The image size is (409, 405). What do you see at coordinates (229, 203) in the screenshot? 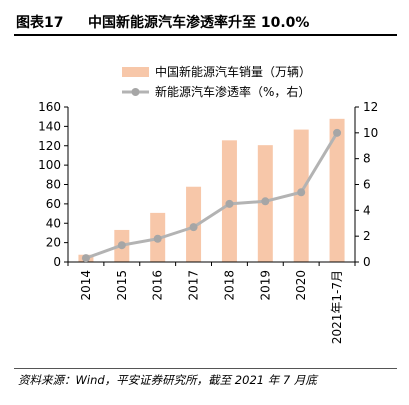
I see `penetration-point-2018` at bounding box center [229, 203].